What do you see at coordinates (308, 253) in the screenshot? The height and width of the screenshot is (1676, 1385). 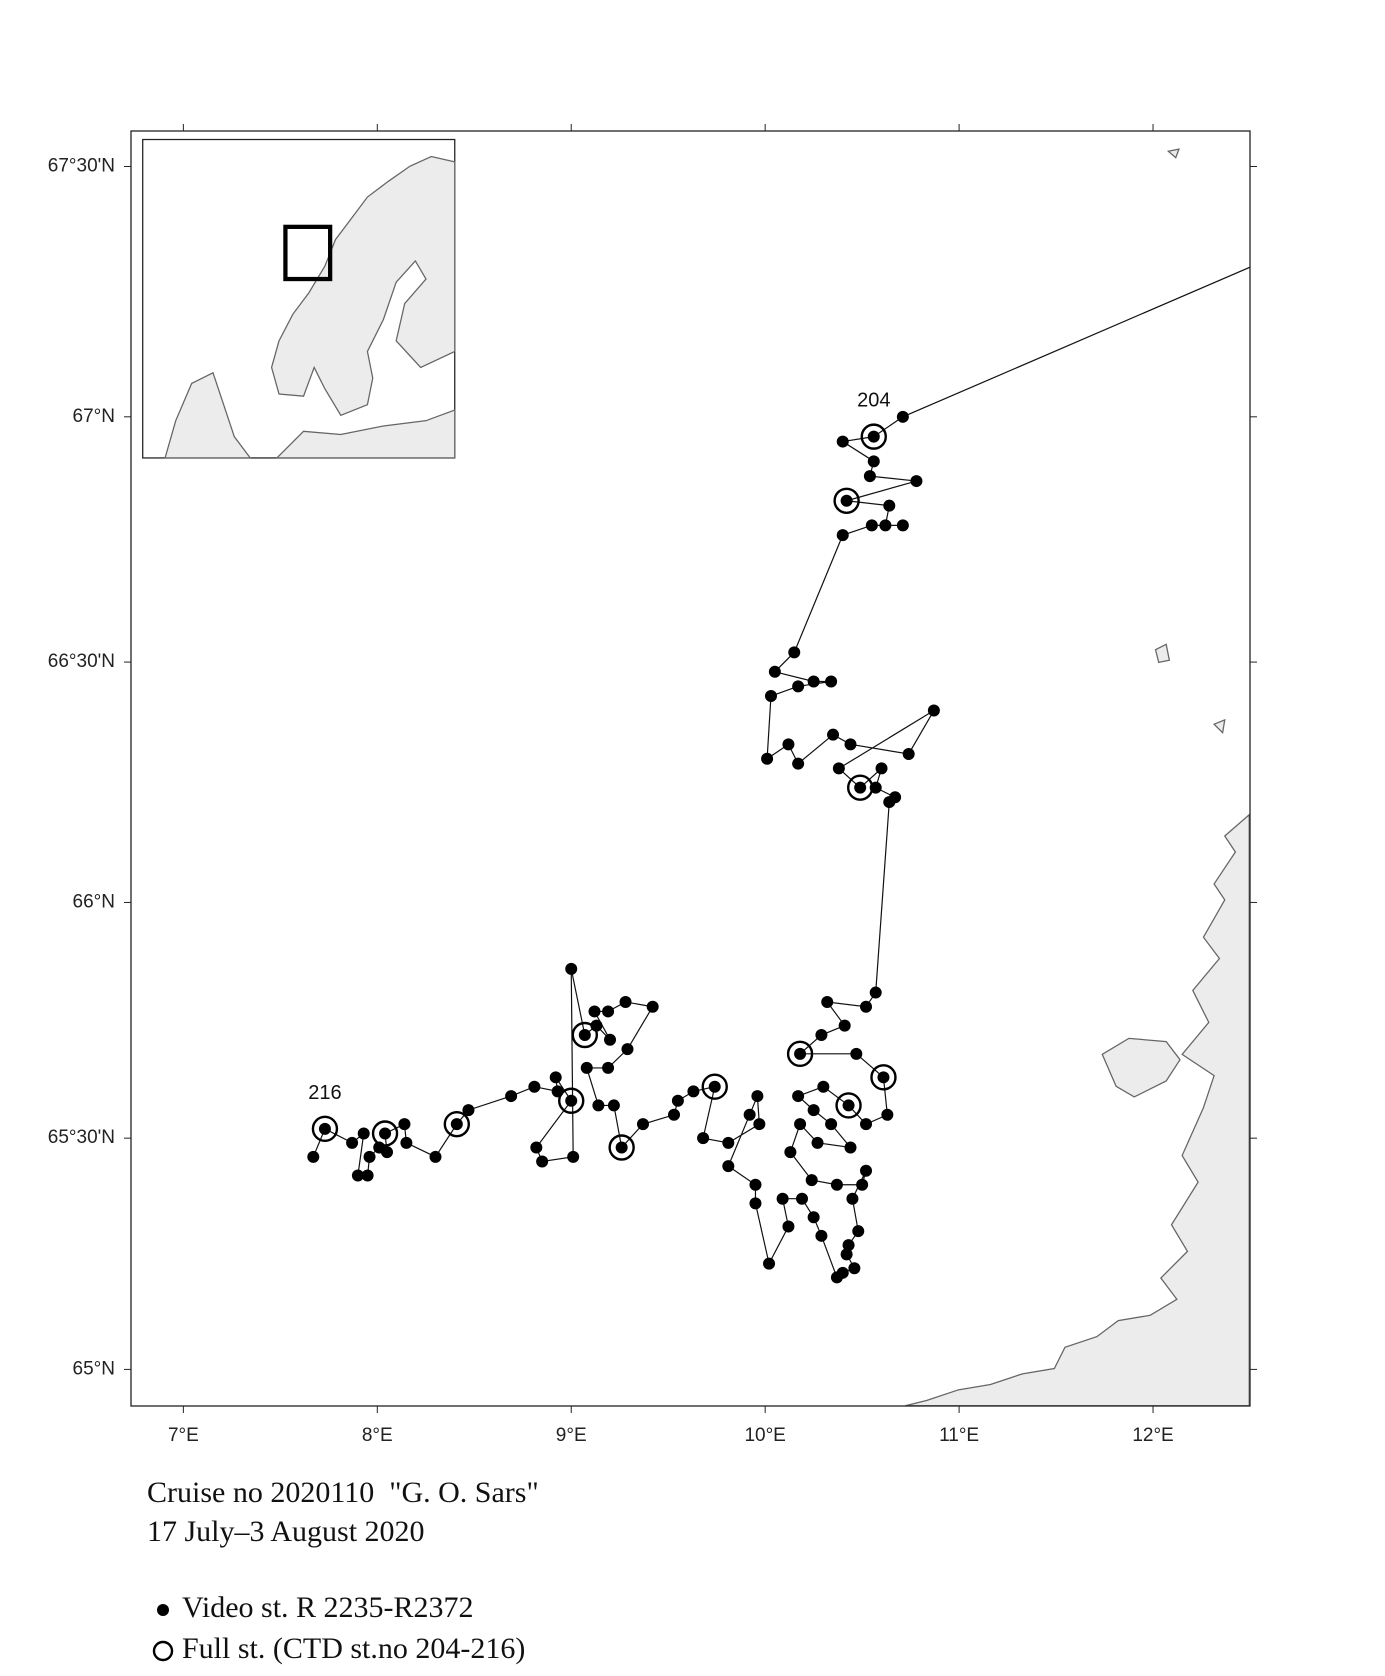 I see `inset-area-box` at bounding box center [308, 253].